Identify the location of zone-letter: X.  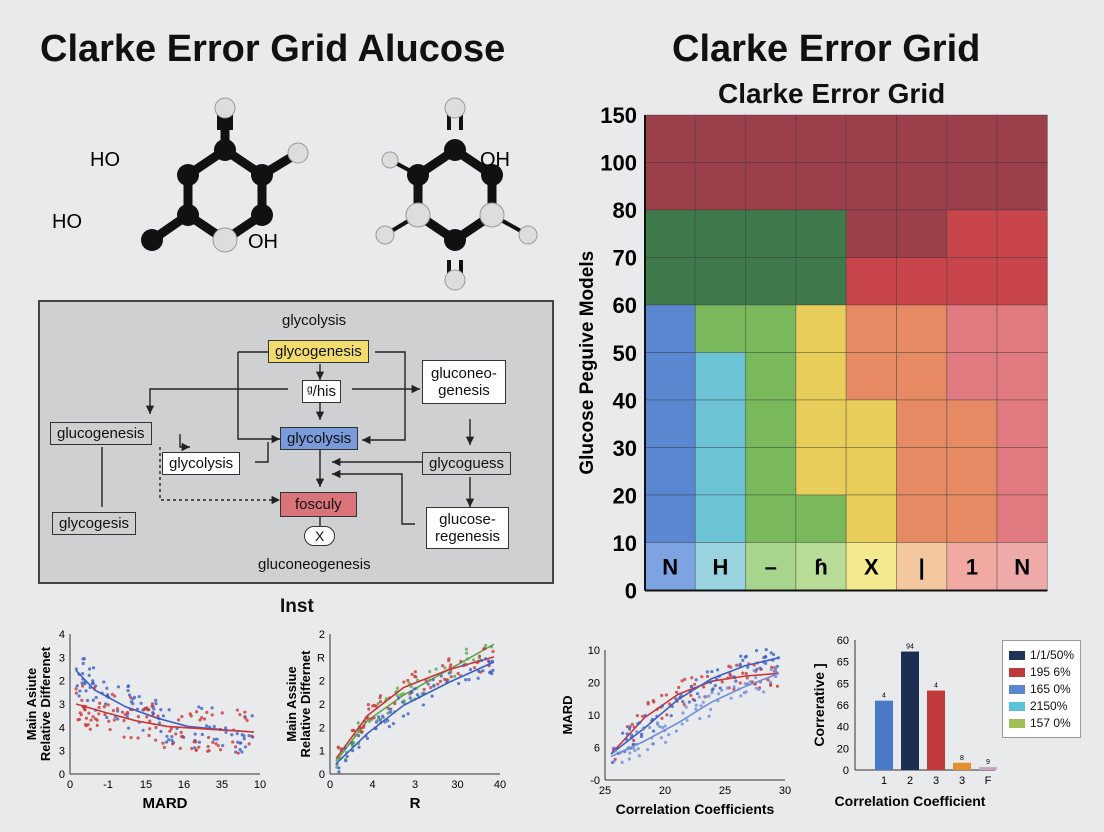
(871, 567).